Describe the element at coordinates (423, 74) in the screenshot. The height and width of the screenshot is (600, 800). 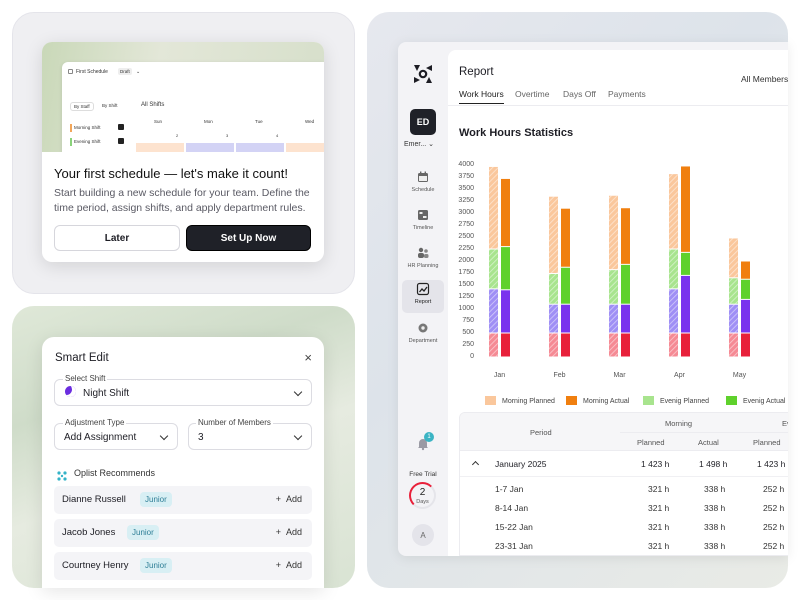
I see `app-logo-icon` at that location.